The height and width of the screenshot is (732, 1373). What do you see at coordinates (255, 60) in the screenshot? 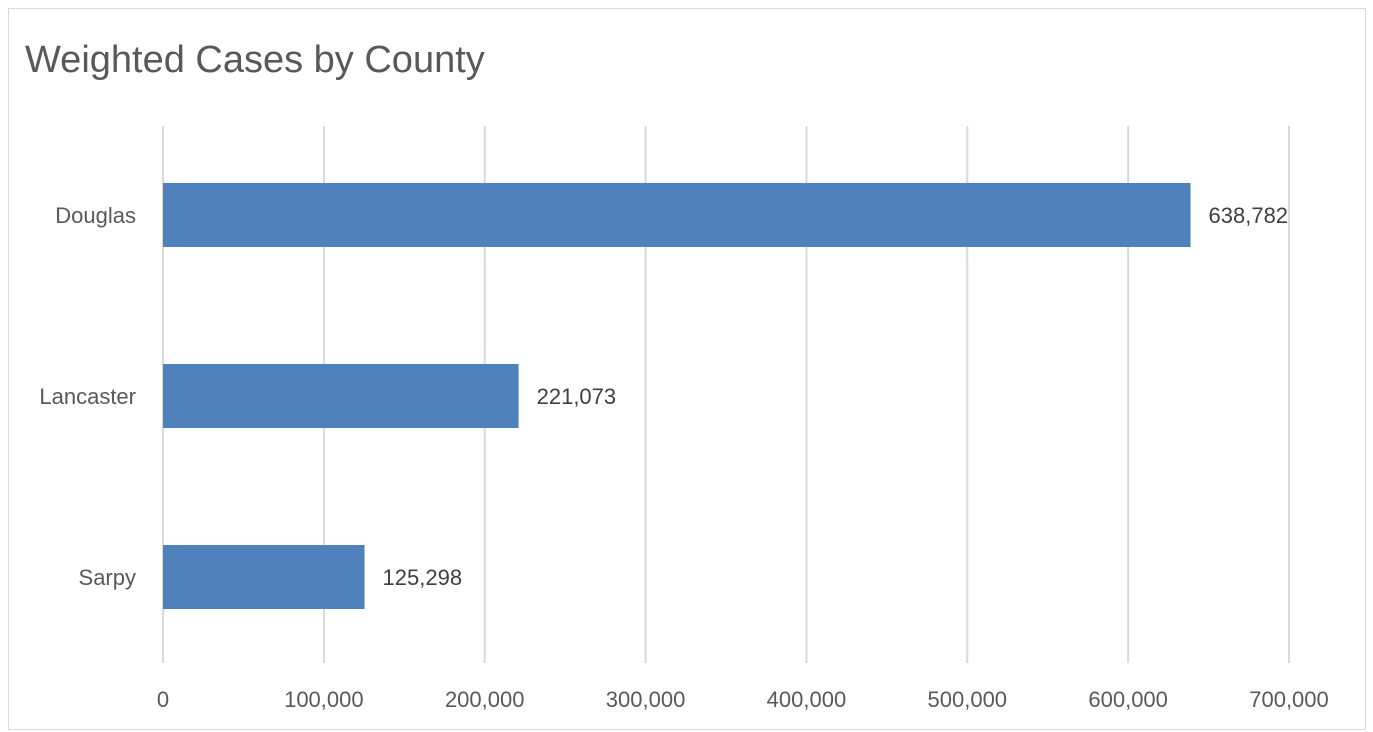
I see `chart-title: Weighted Cases by County` at bounding box center [255, 60].